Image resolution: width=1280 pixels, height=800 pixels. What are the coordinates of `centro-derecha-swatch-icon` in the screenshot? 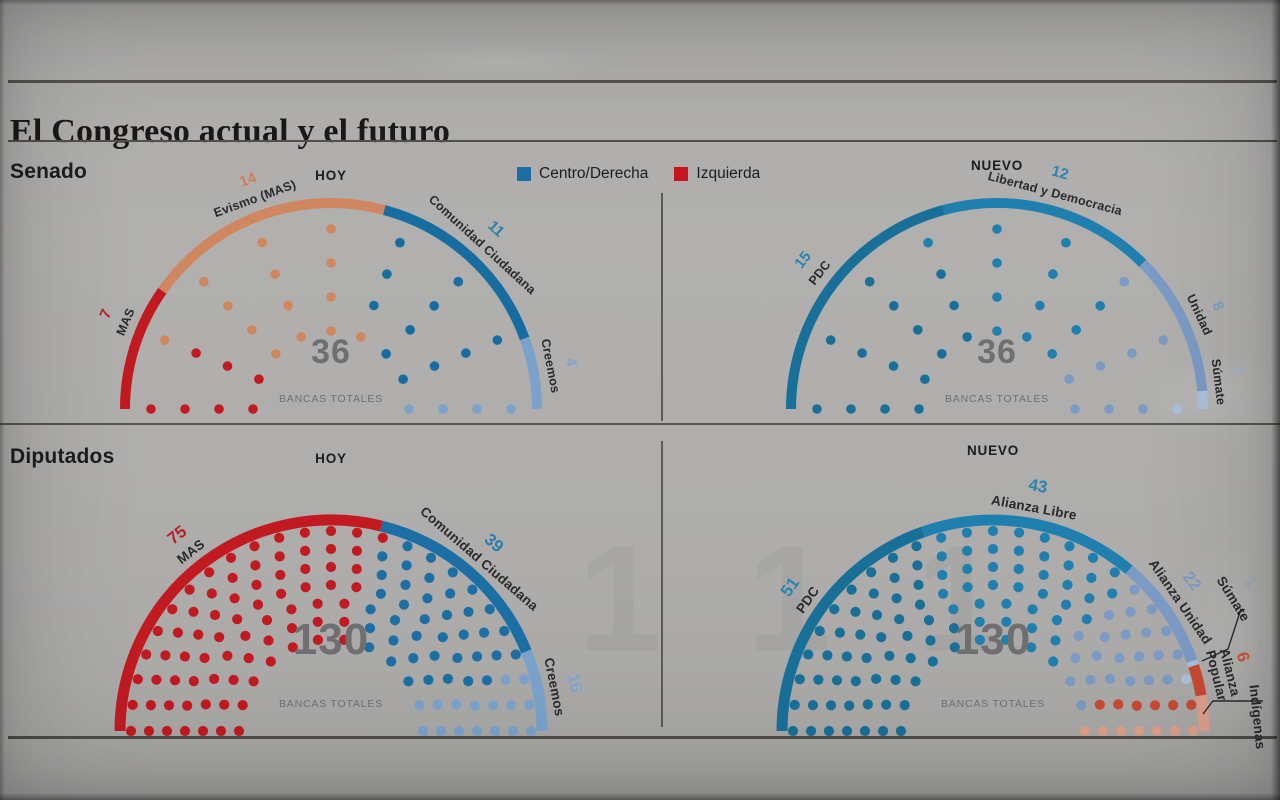 It's located at (524, 174).